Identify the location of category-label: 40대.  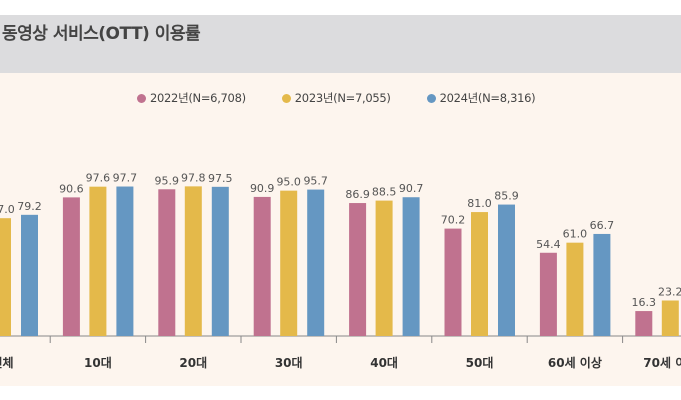
(384, 363).